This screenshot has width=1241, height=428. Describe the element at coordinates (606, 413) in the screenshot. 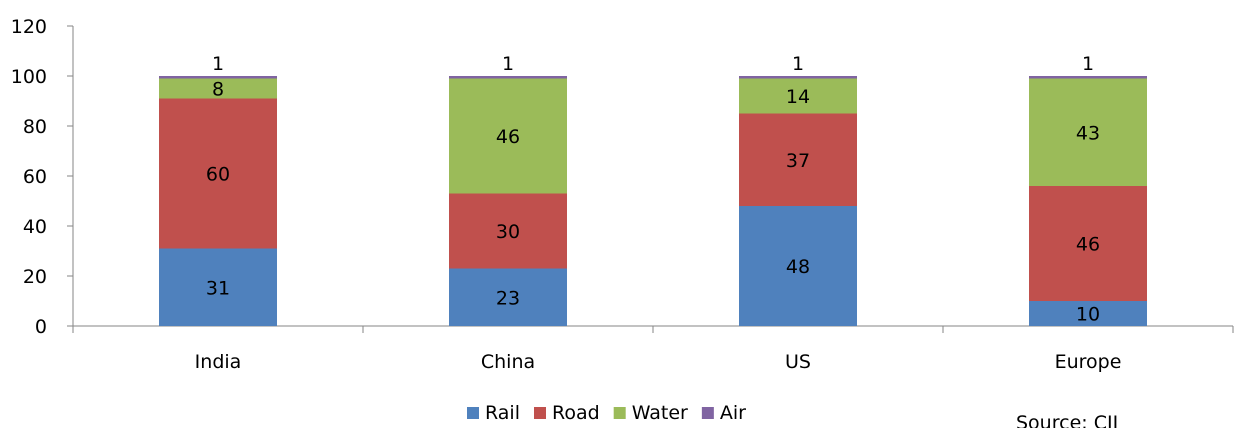

I see `legend: Rail Road Water Air` at that location.